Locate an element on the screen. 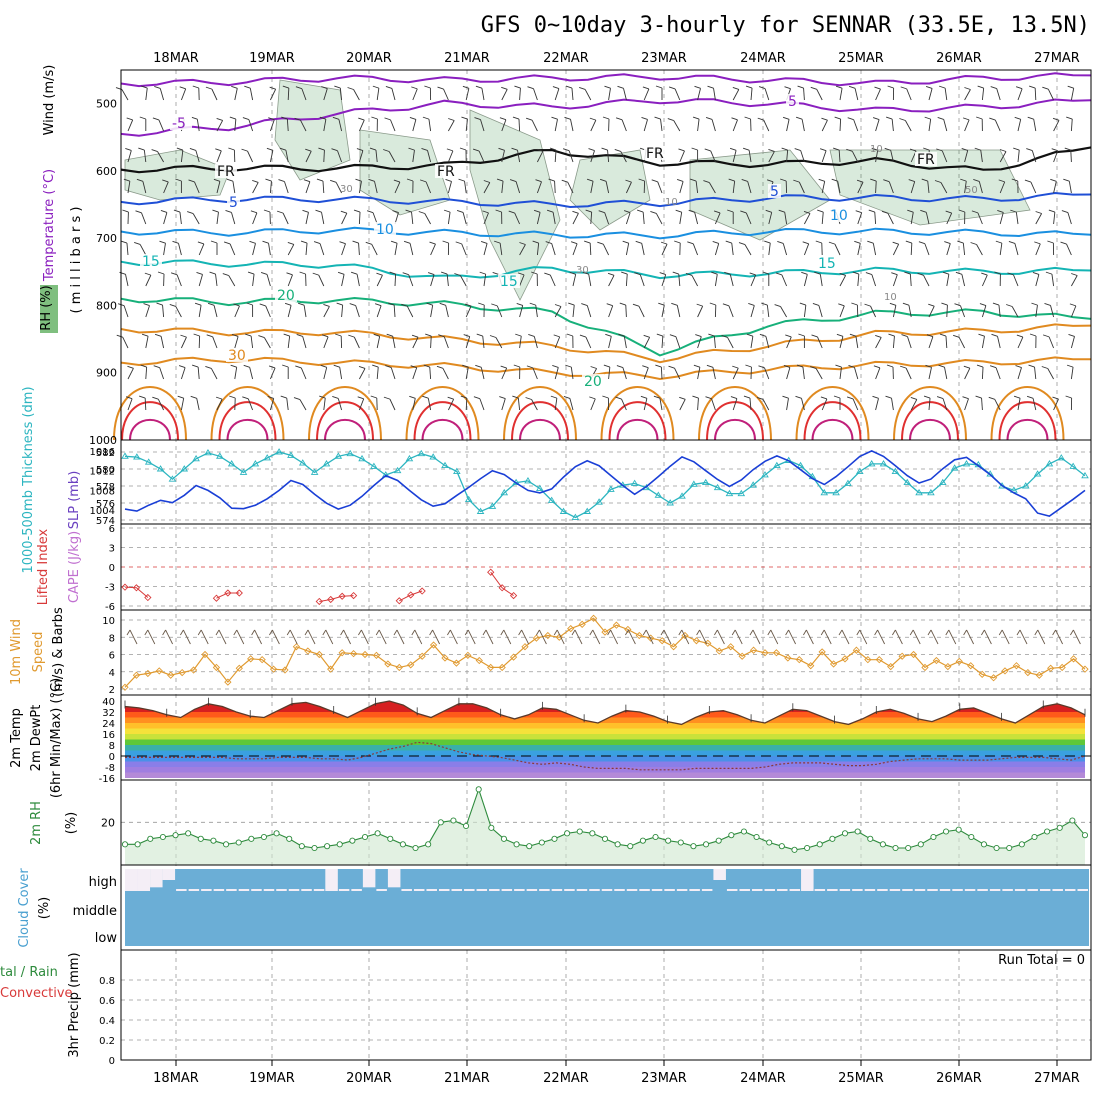  wind-tick-label: 8 is located at coordinates (112, 638).